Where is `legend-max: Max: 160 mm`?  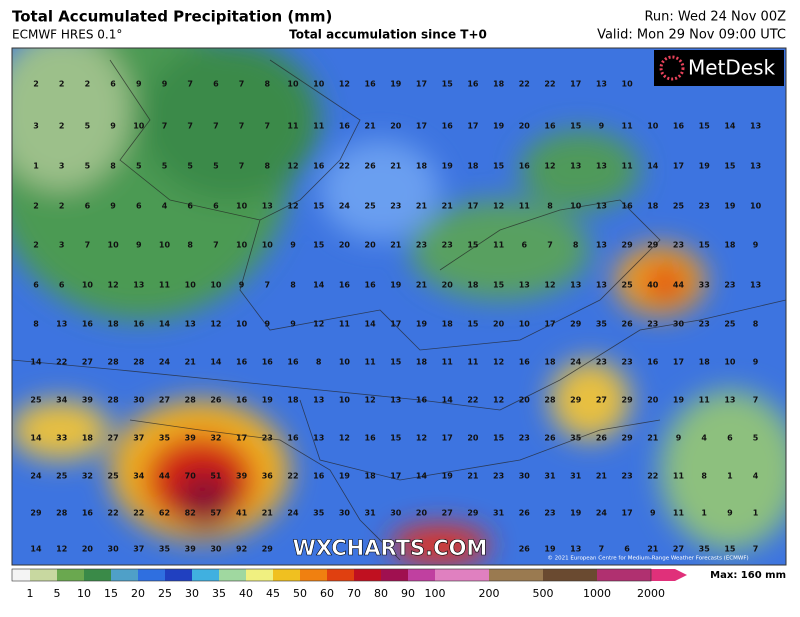
legend-max: Max: 160 mm is located at coordinates (748, 575).